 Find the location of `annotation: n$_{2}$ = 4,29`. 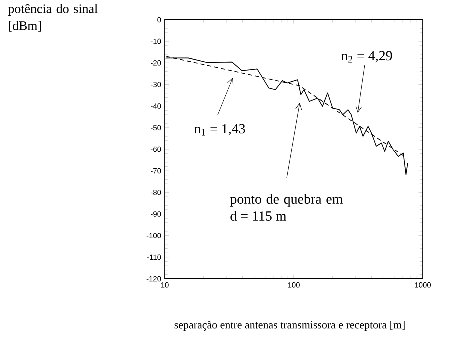

annotation: n$_{2}$ = 4,29 is located at coordinates (367, 57).